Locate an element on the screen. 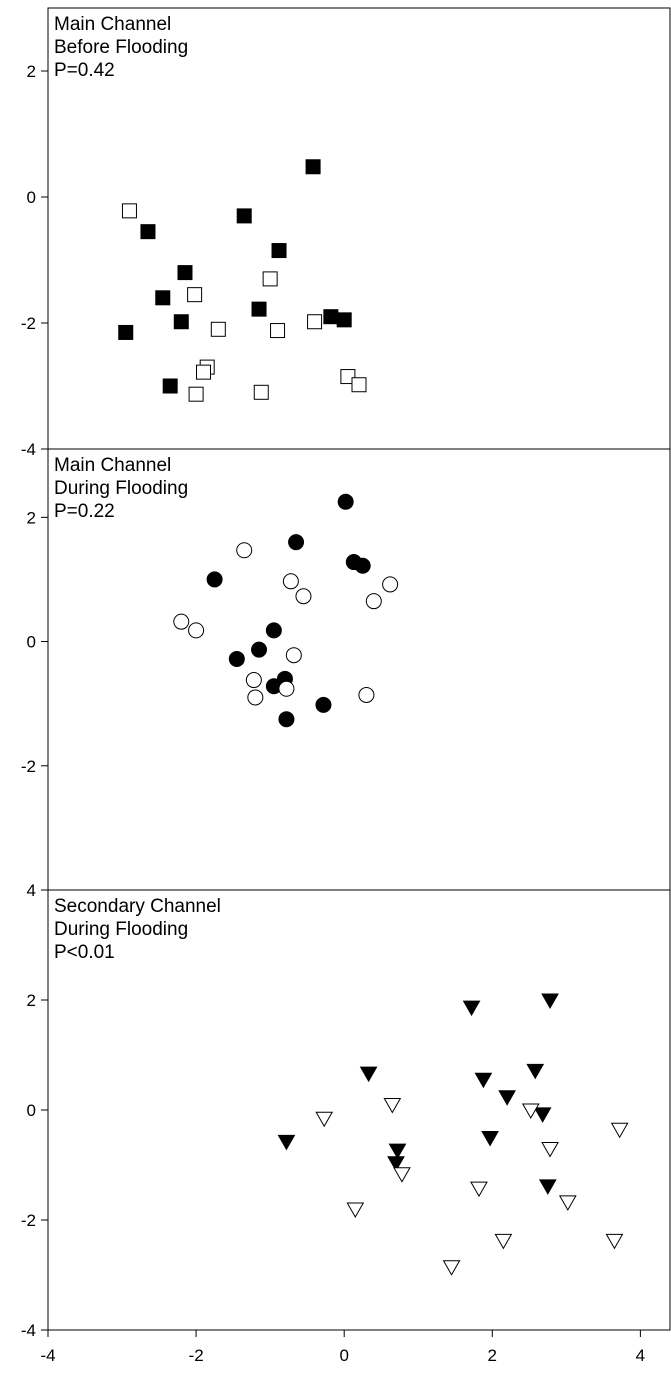 This screenshot has height=1374, width=671. panel-1-label-line: Before Flooding is located at coordinates (121, 47).